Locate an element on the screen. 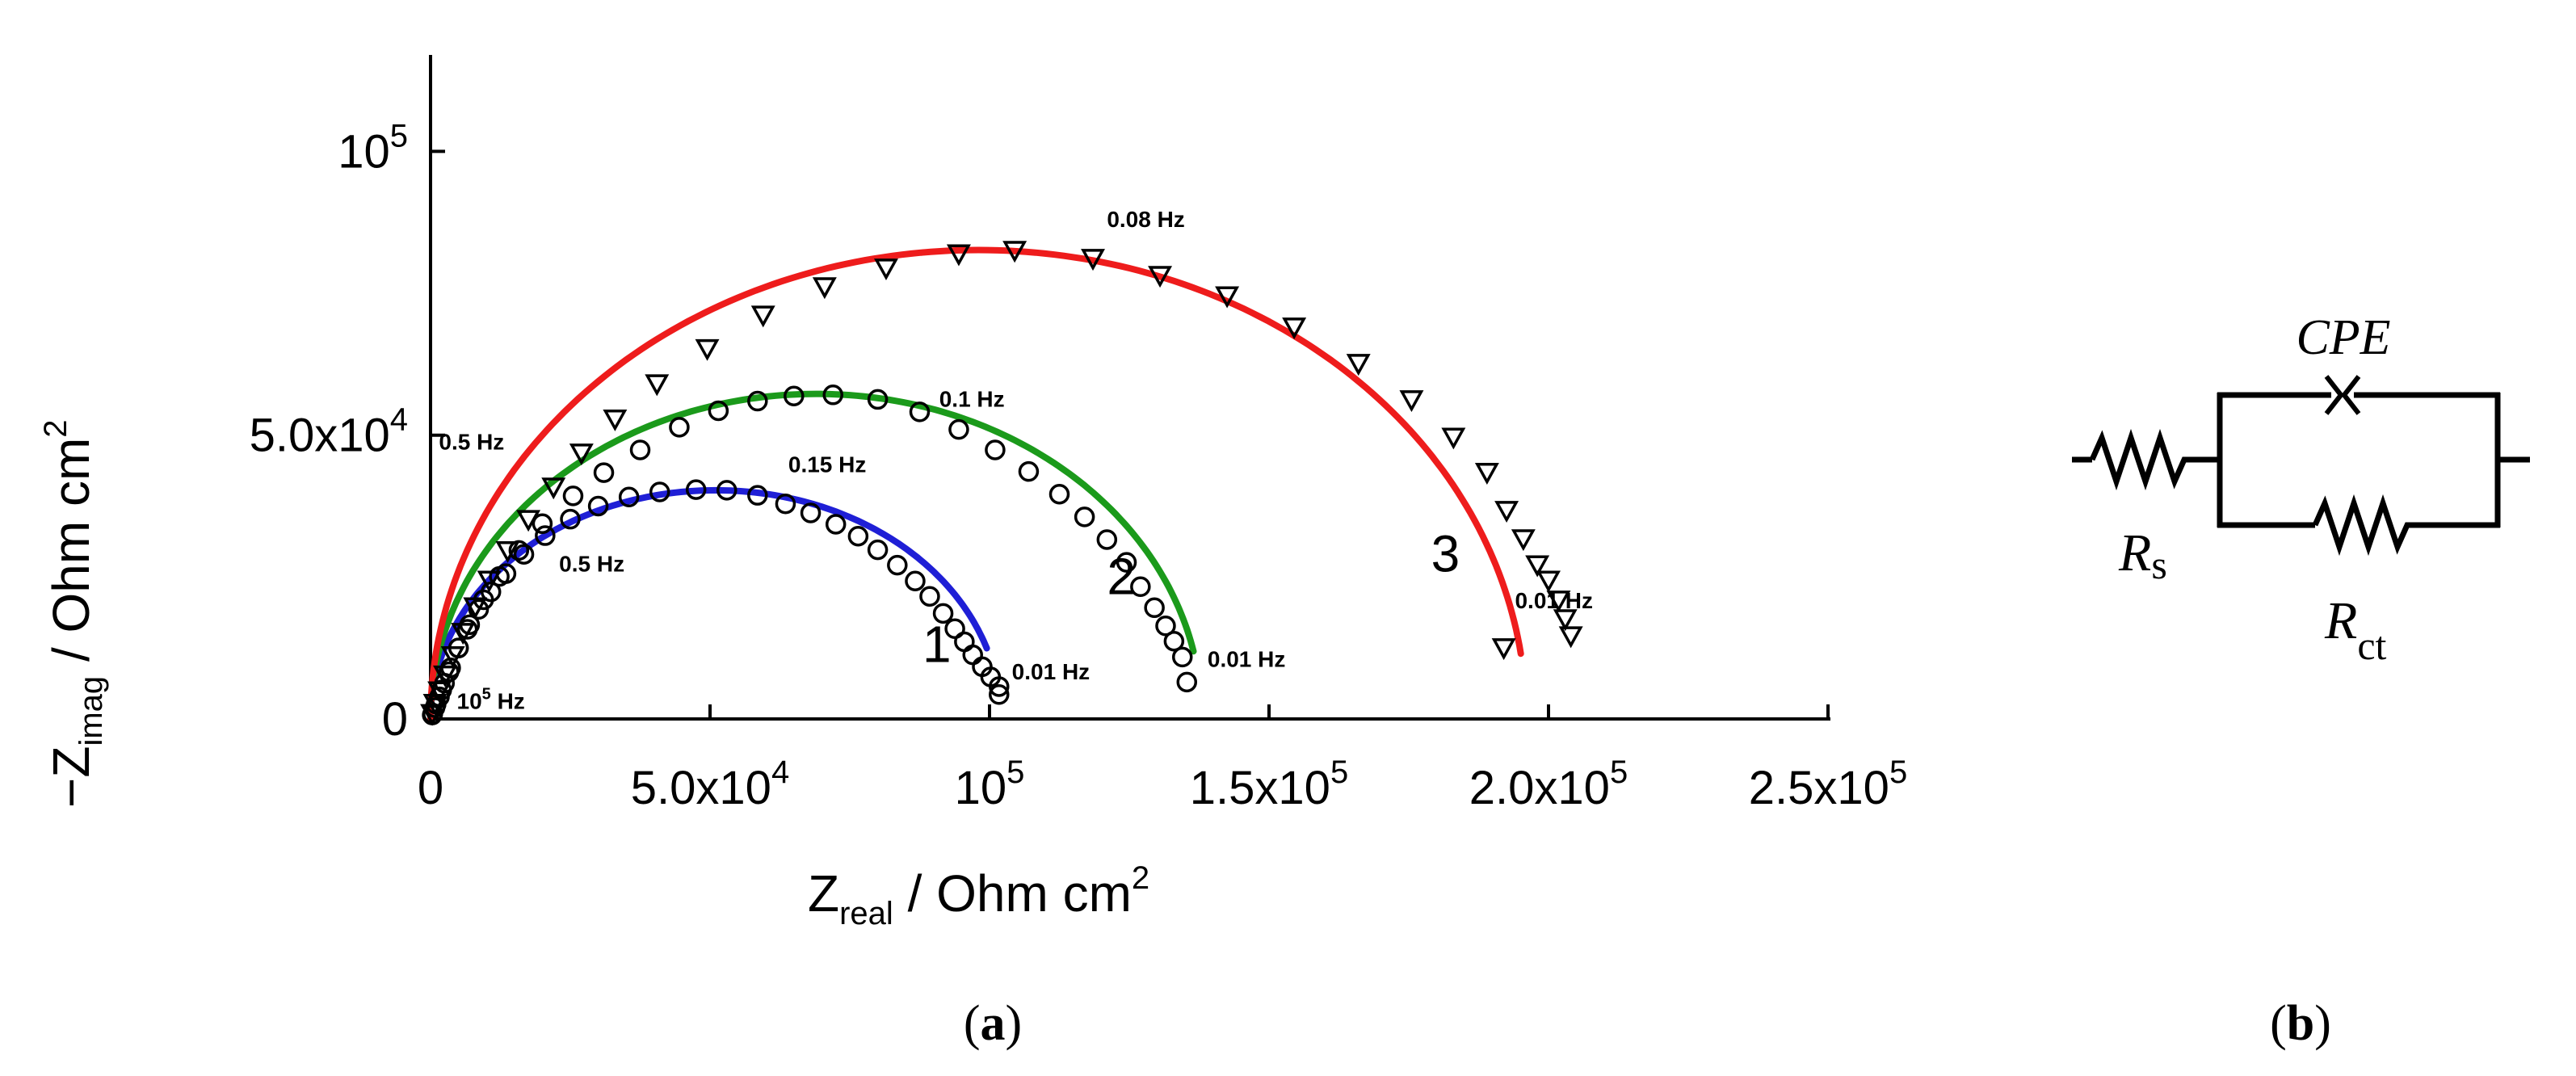 This screenshot has width=2576, height=1076. equivalent-circuit: CPE Rs Rct is located at coordinates (2301, 489).